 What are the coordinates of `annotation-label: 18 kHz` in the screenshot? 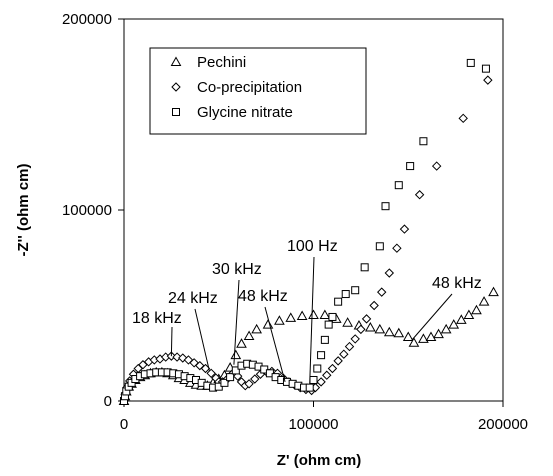 It's located at (157, 318).